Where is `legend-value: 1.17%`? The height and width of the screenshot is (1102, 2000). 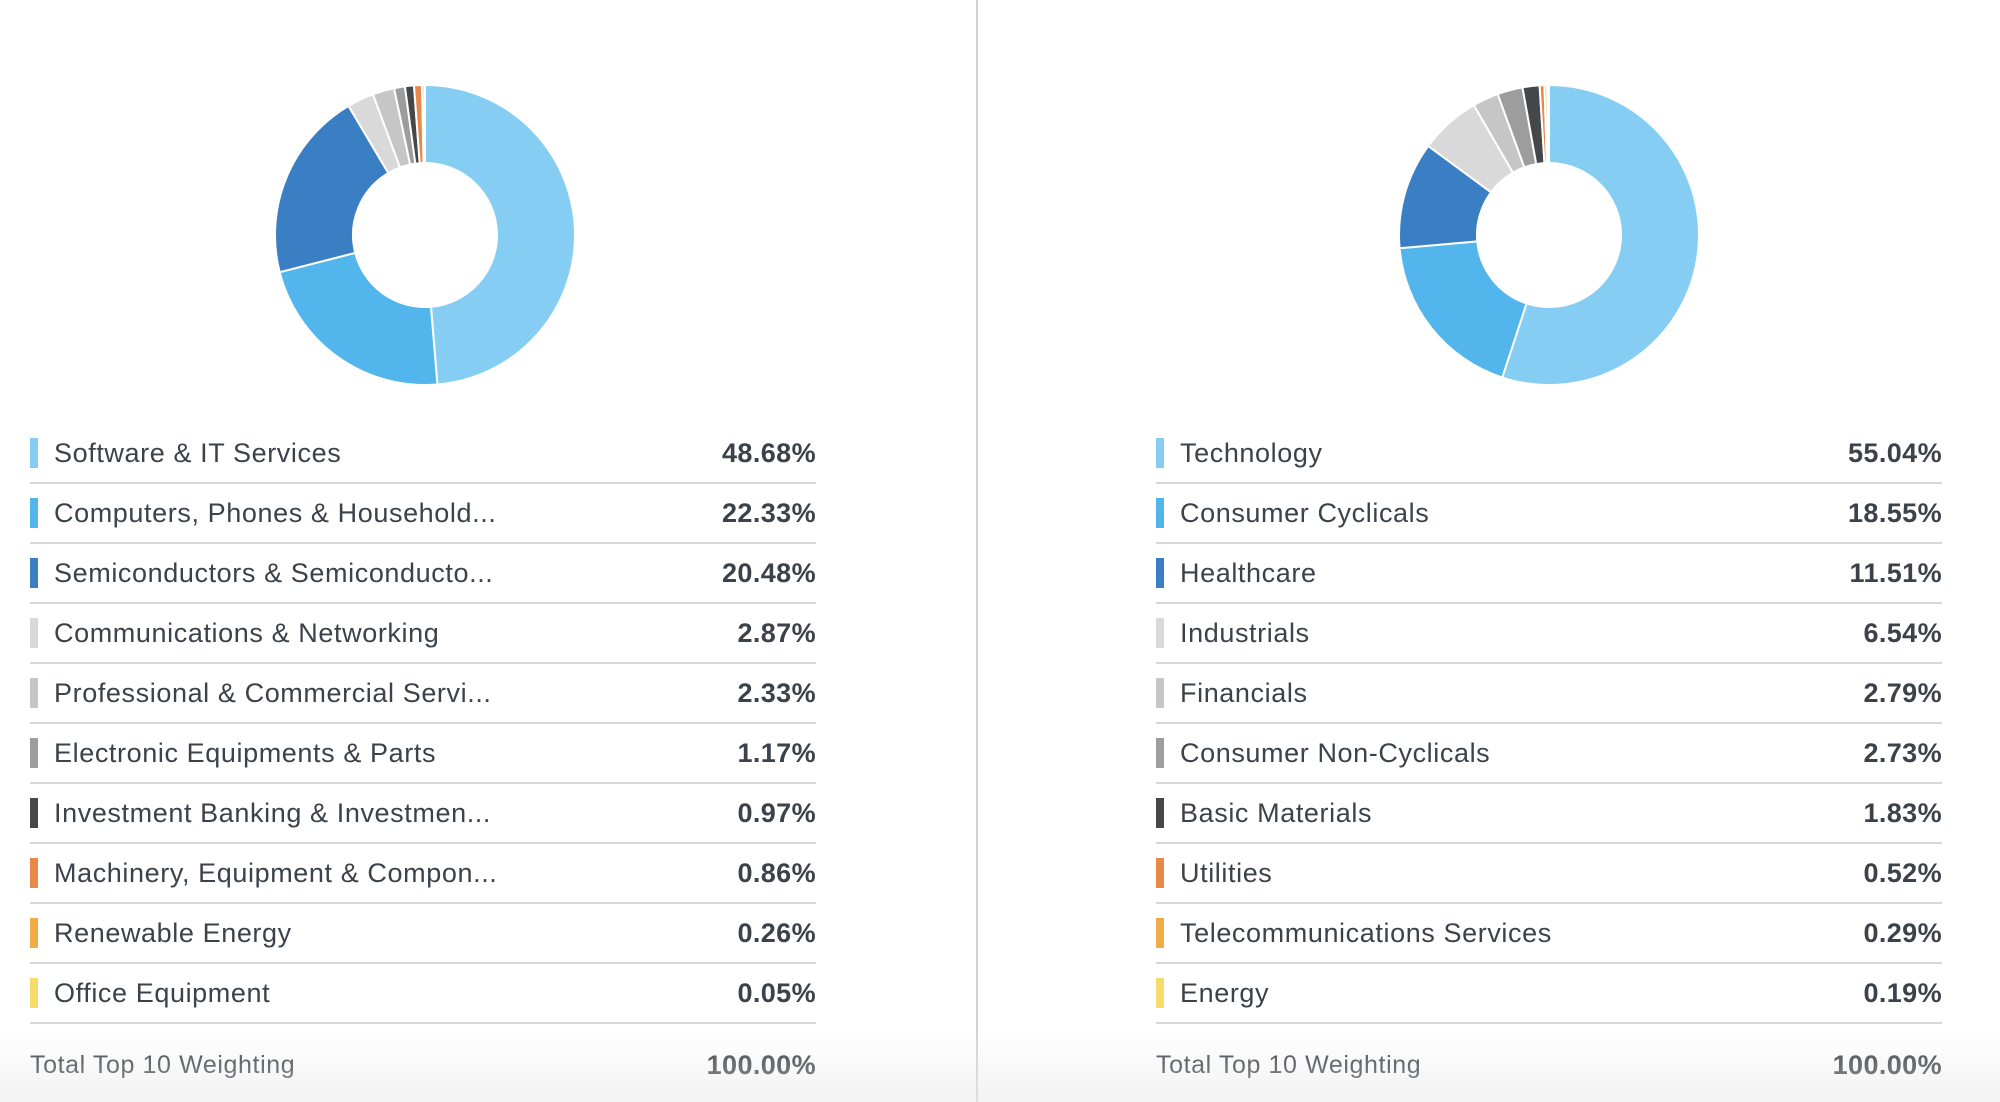
legend-value: 1.17% is located at coordinates (776, 752).